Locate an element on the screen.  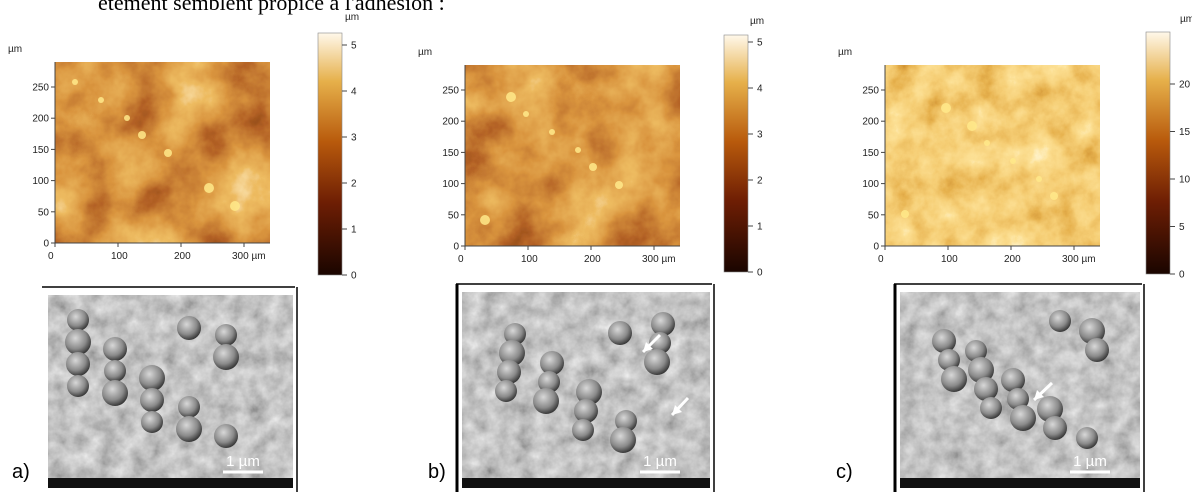
axis-unit: µm is located at coordinates (845, 52).